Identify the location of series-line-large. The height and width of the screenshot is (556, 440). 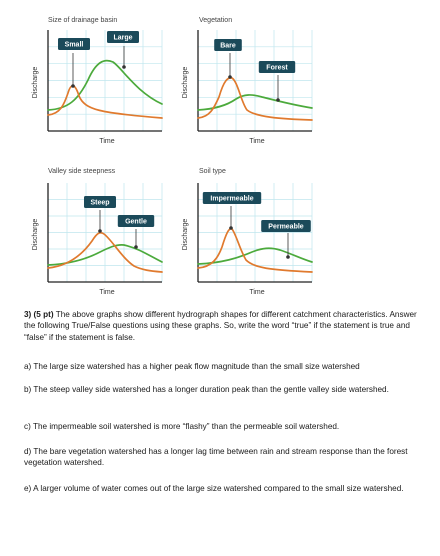
(105, 85).